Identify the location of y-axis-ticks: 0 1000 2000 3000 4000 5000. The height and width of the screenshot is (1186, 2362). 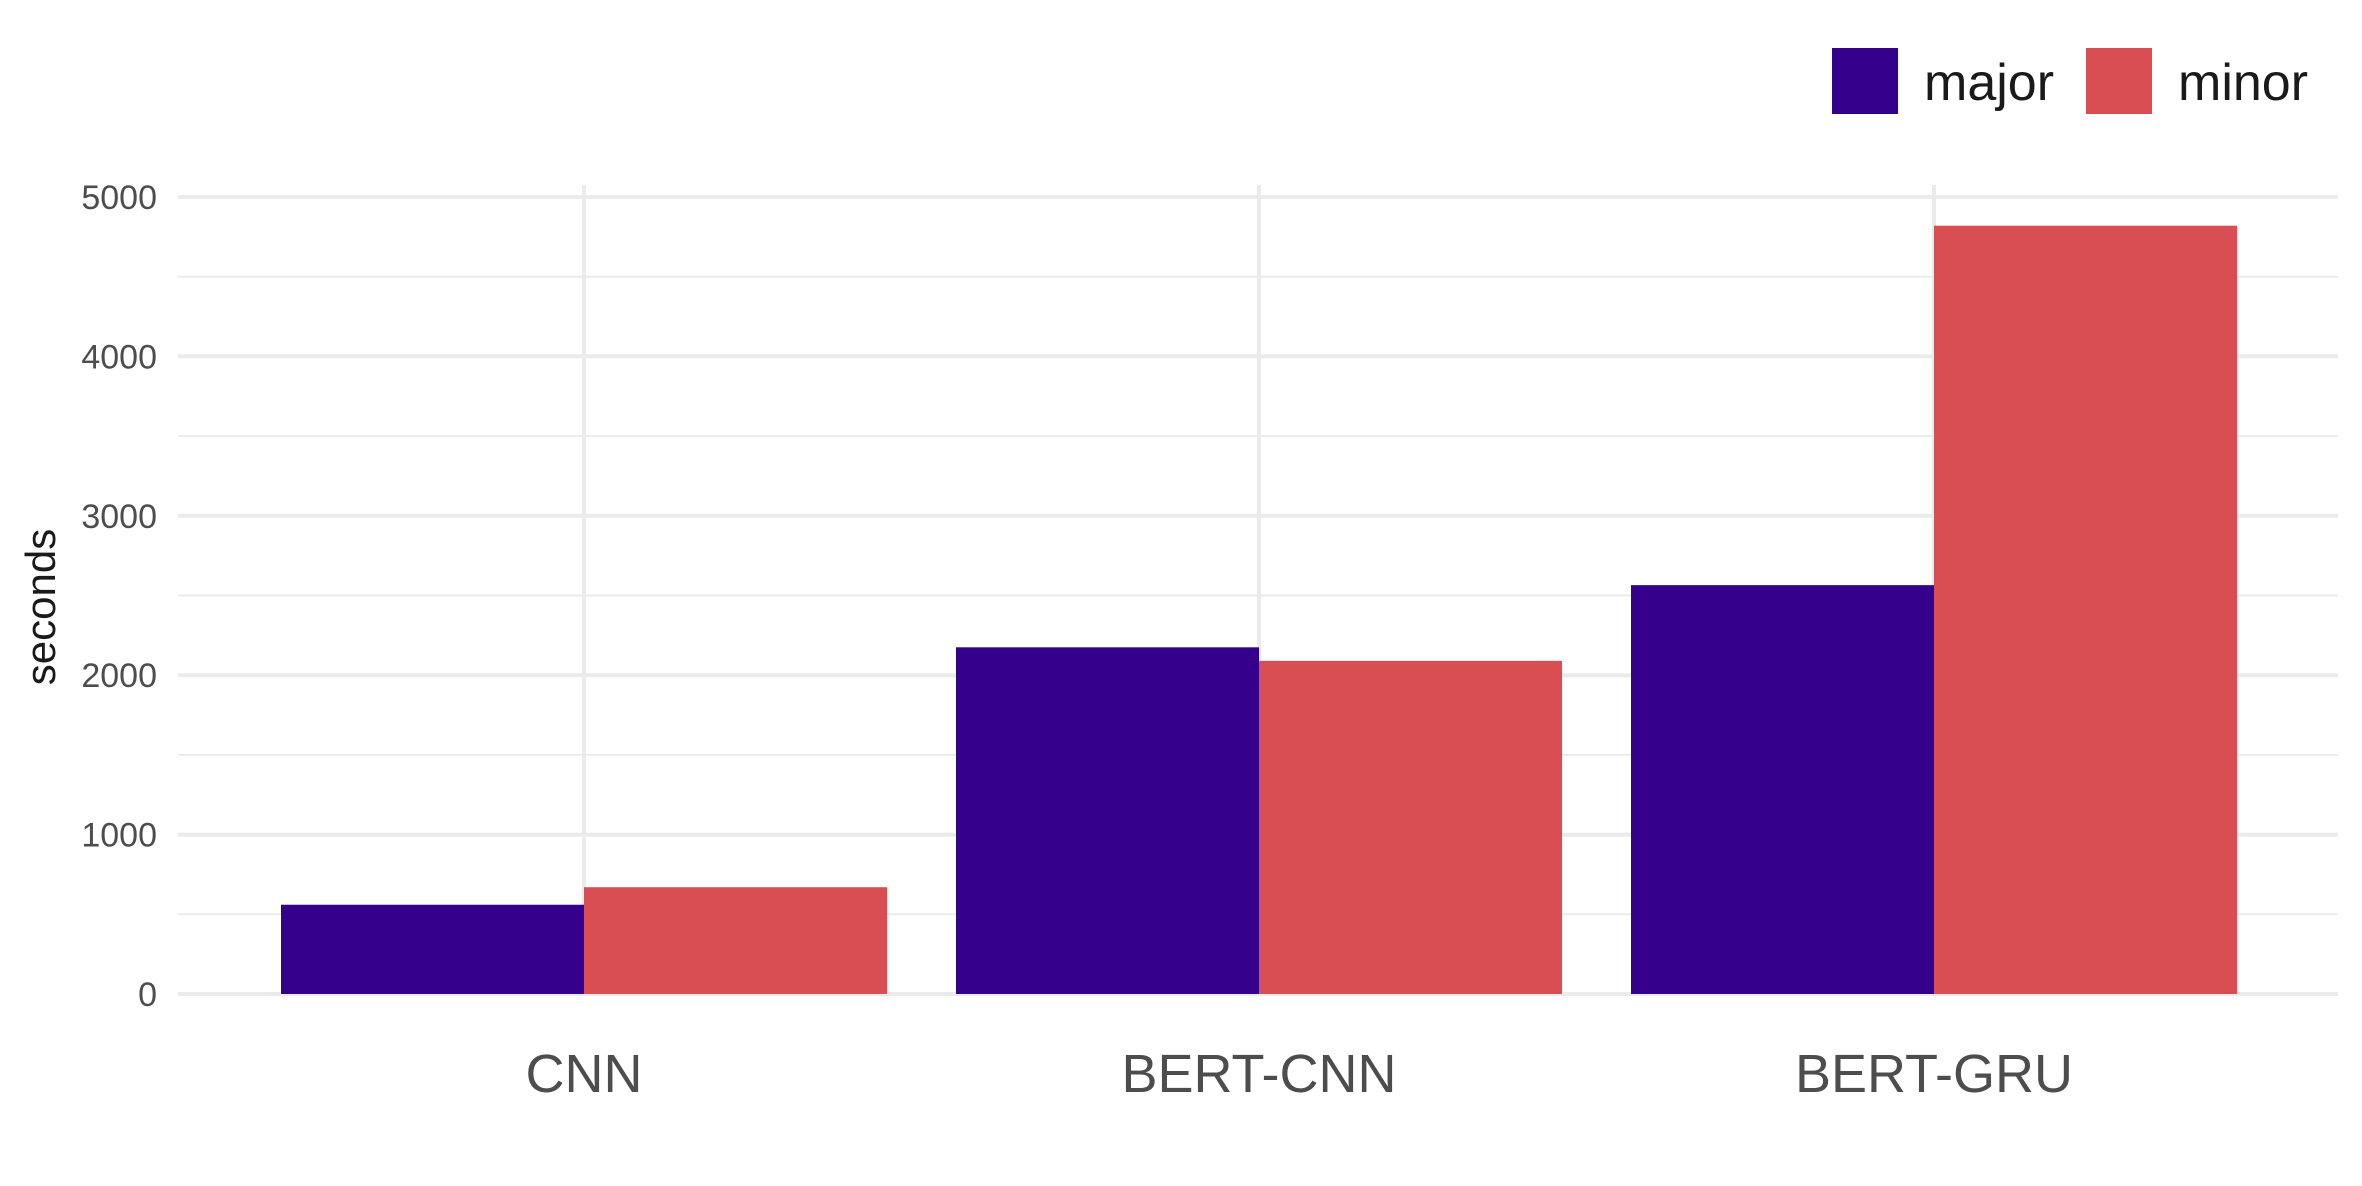
(119, 596).